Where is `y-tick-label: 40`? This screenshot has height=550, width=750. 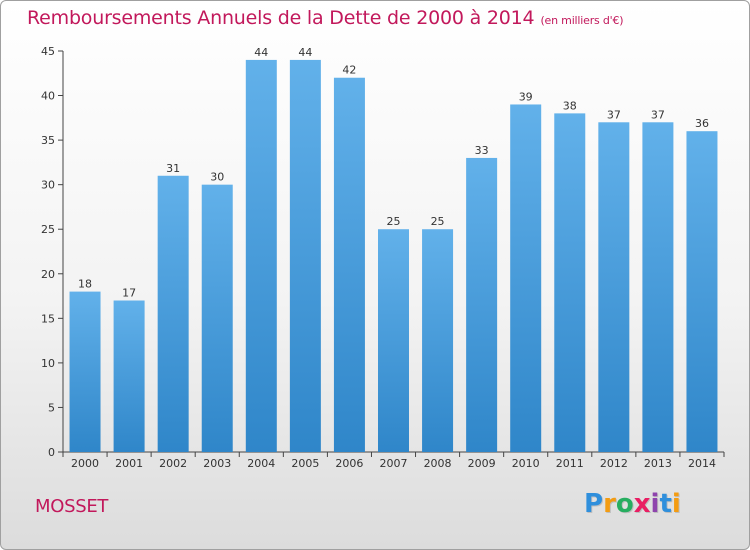 y-tick-label: 40 is located at coordinates (48, 96).